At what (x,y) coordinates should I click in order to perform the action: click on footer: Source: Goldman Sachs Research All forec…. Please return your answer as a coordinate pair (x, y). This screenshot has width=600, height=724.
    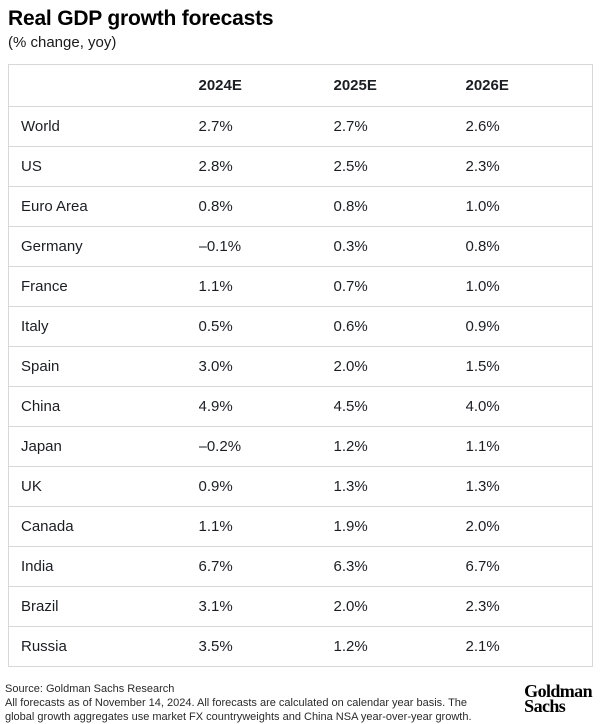
    Looking at the image, I should click on (299, 702).